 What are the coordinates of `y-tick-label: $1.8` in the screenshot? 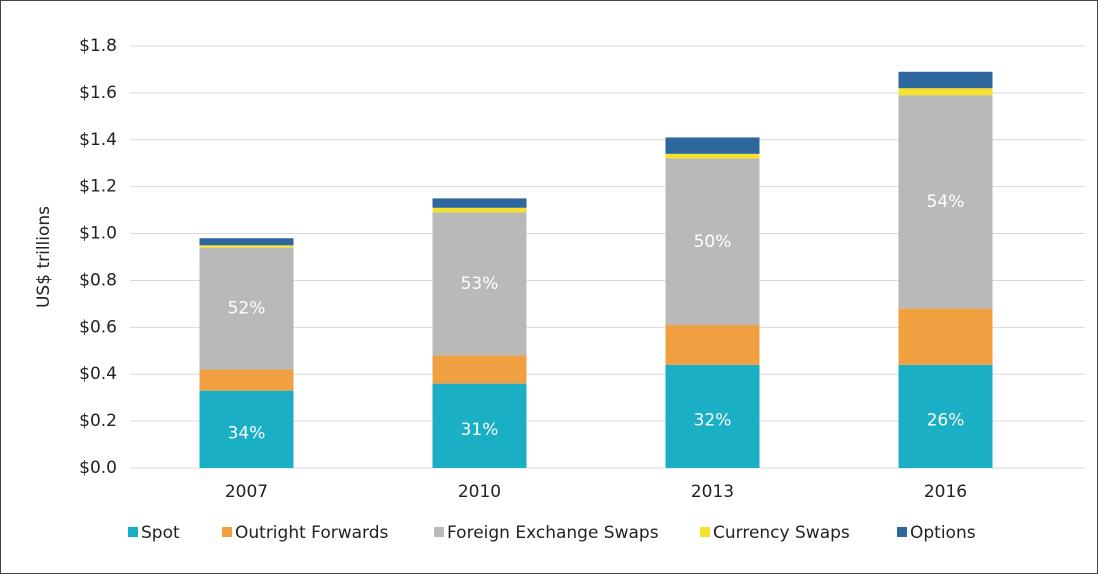 It's located at (98, 46).